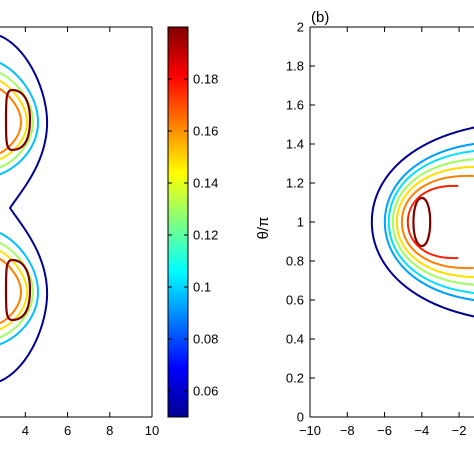 The image size is (474, 474). What do you see at coordinates (310, 430) in the screenshot?
I see `panel-b-x-tick-label: −10` at bounding box center [310, 430].